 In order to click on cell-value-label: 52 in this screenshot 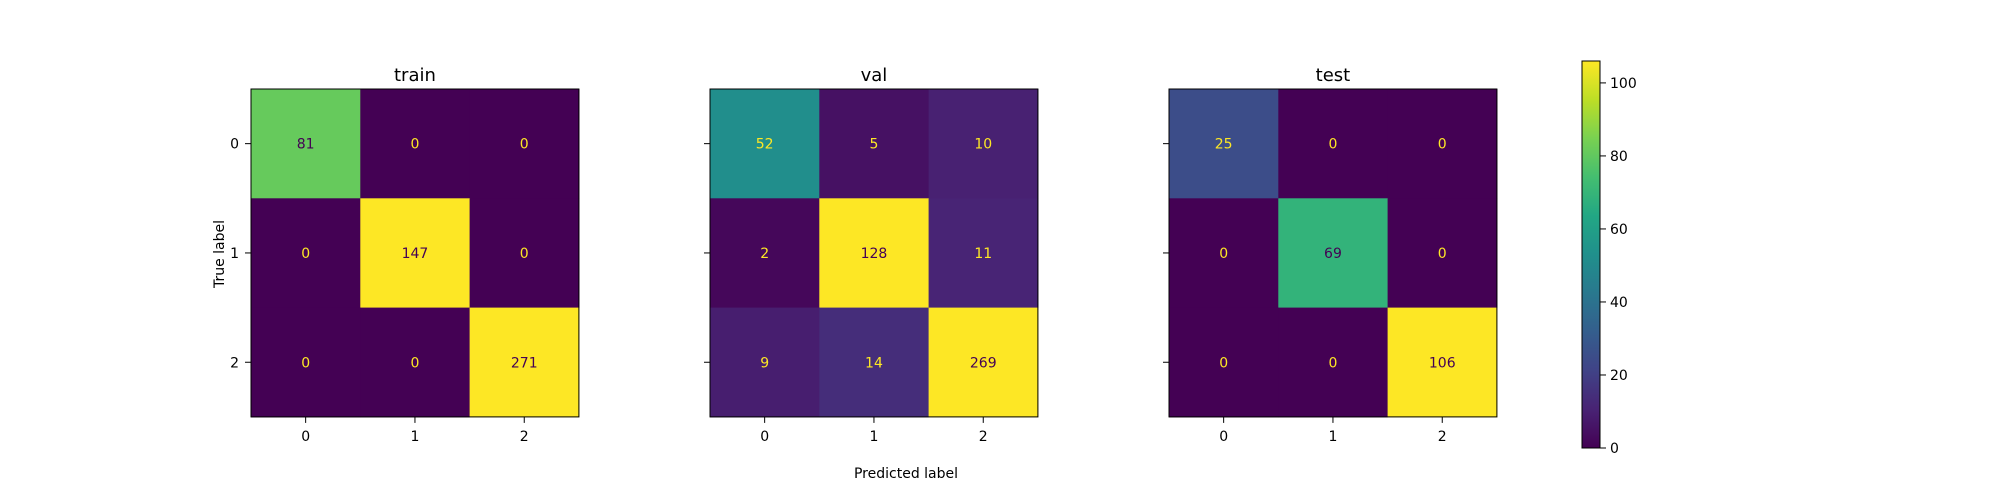, I will do `click(765, 145)`.